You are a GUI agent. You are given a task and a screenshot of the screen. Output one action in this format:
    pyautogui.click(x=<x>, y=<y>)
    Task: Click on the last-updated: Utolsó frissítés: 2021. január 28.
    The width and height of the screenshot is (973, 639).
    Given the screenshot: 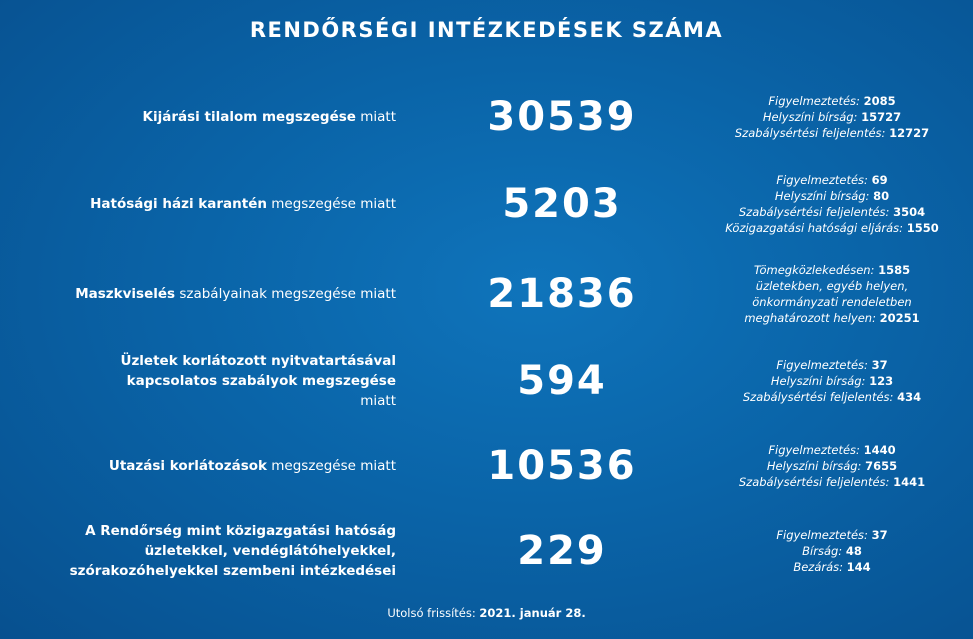 What is the action you would take?
    pyautogui.click(x=486, y=613)
    